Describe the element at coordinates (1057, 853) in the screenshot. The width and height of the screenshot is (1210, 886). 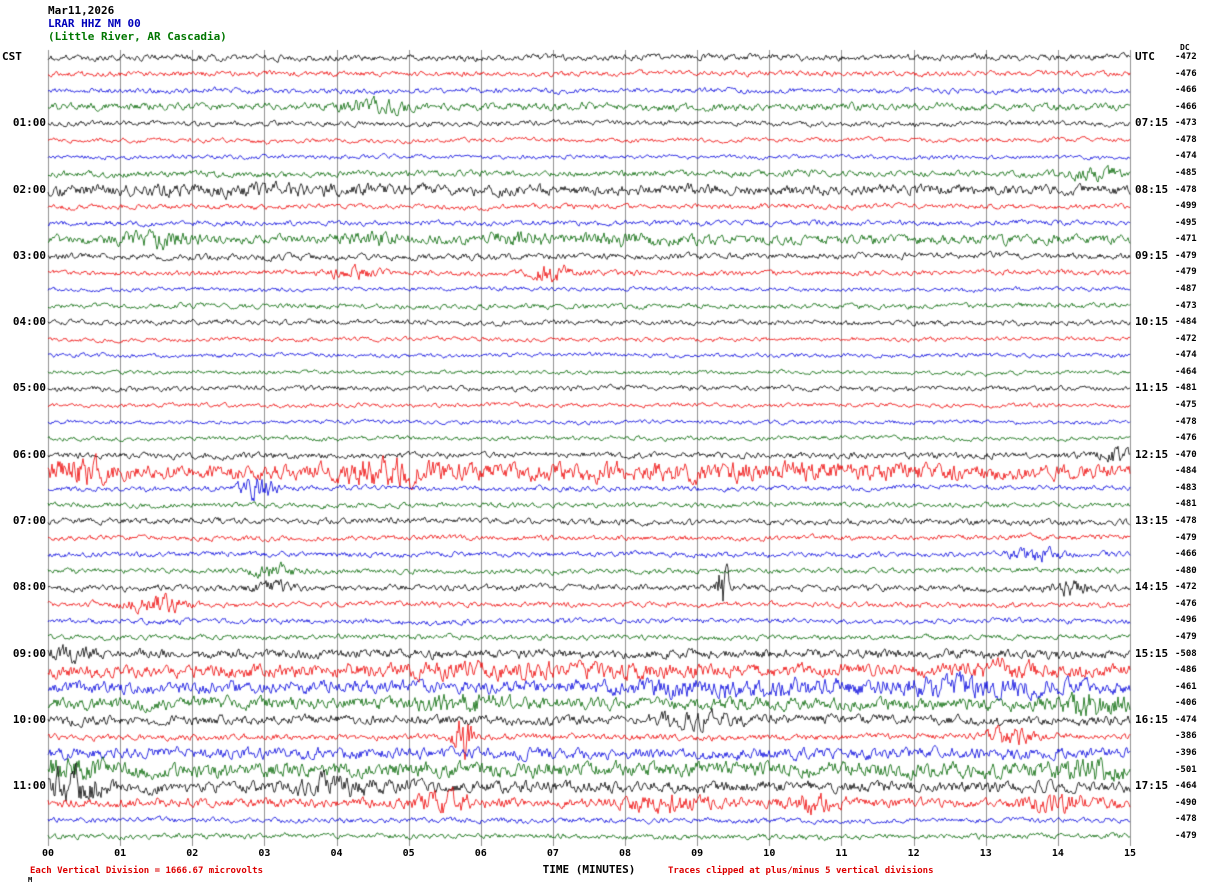
I see `x-tick-label: 14` at that location.